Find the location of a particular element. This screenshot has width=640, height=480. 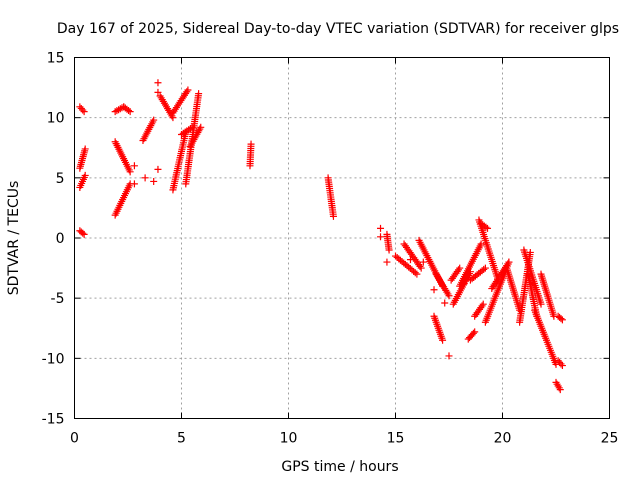

y-tick-label: -5 is located at coordinates (58, 299).